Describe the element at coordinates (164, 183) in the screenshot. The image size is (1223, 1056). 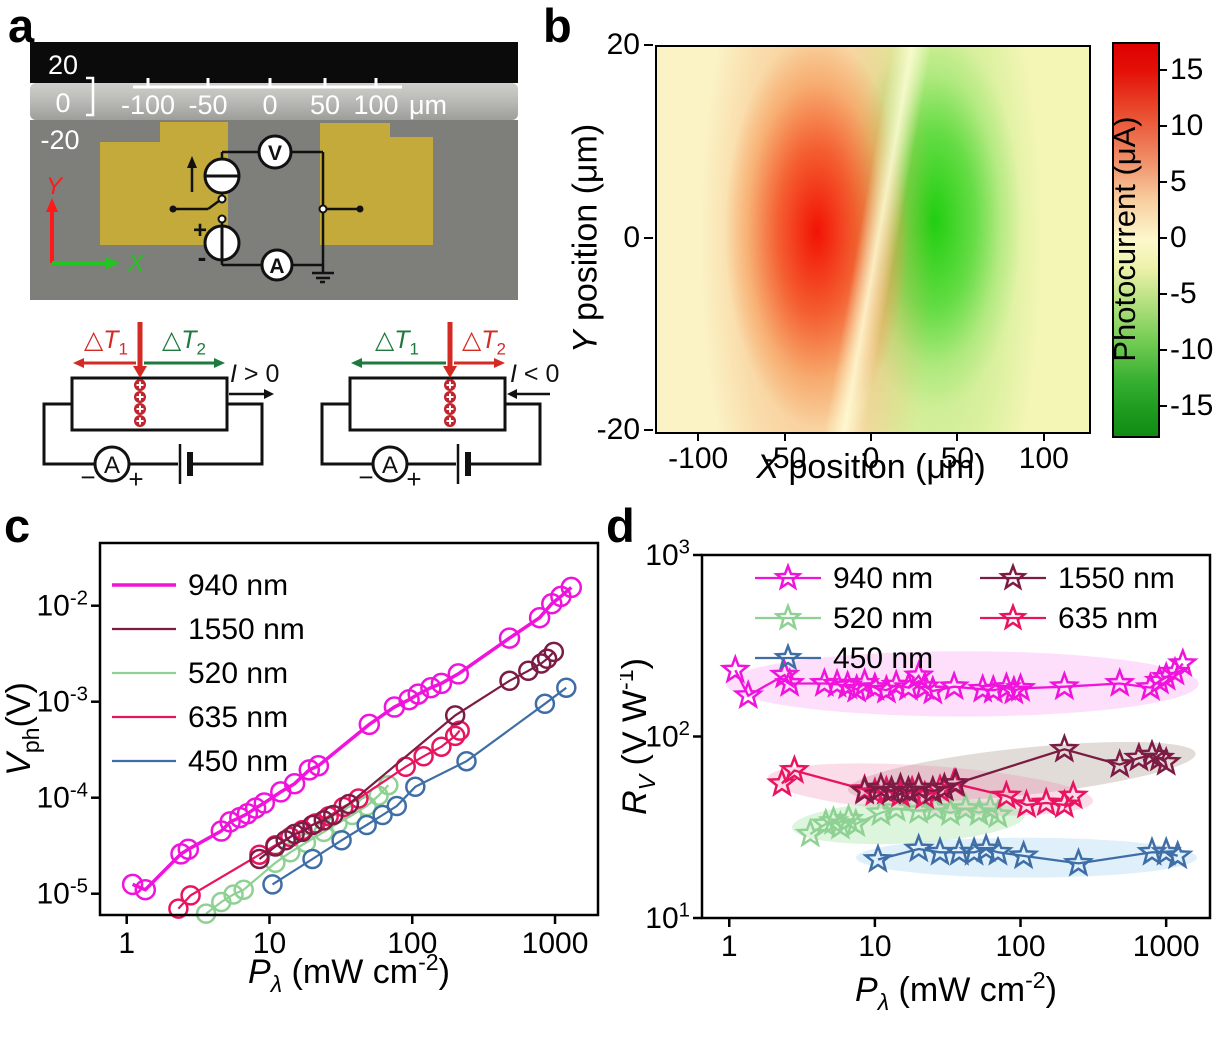
I see `left-electrode` at that location.